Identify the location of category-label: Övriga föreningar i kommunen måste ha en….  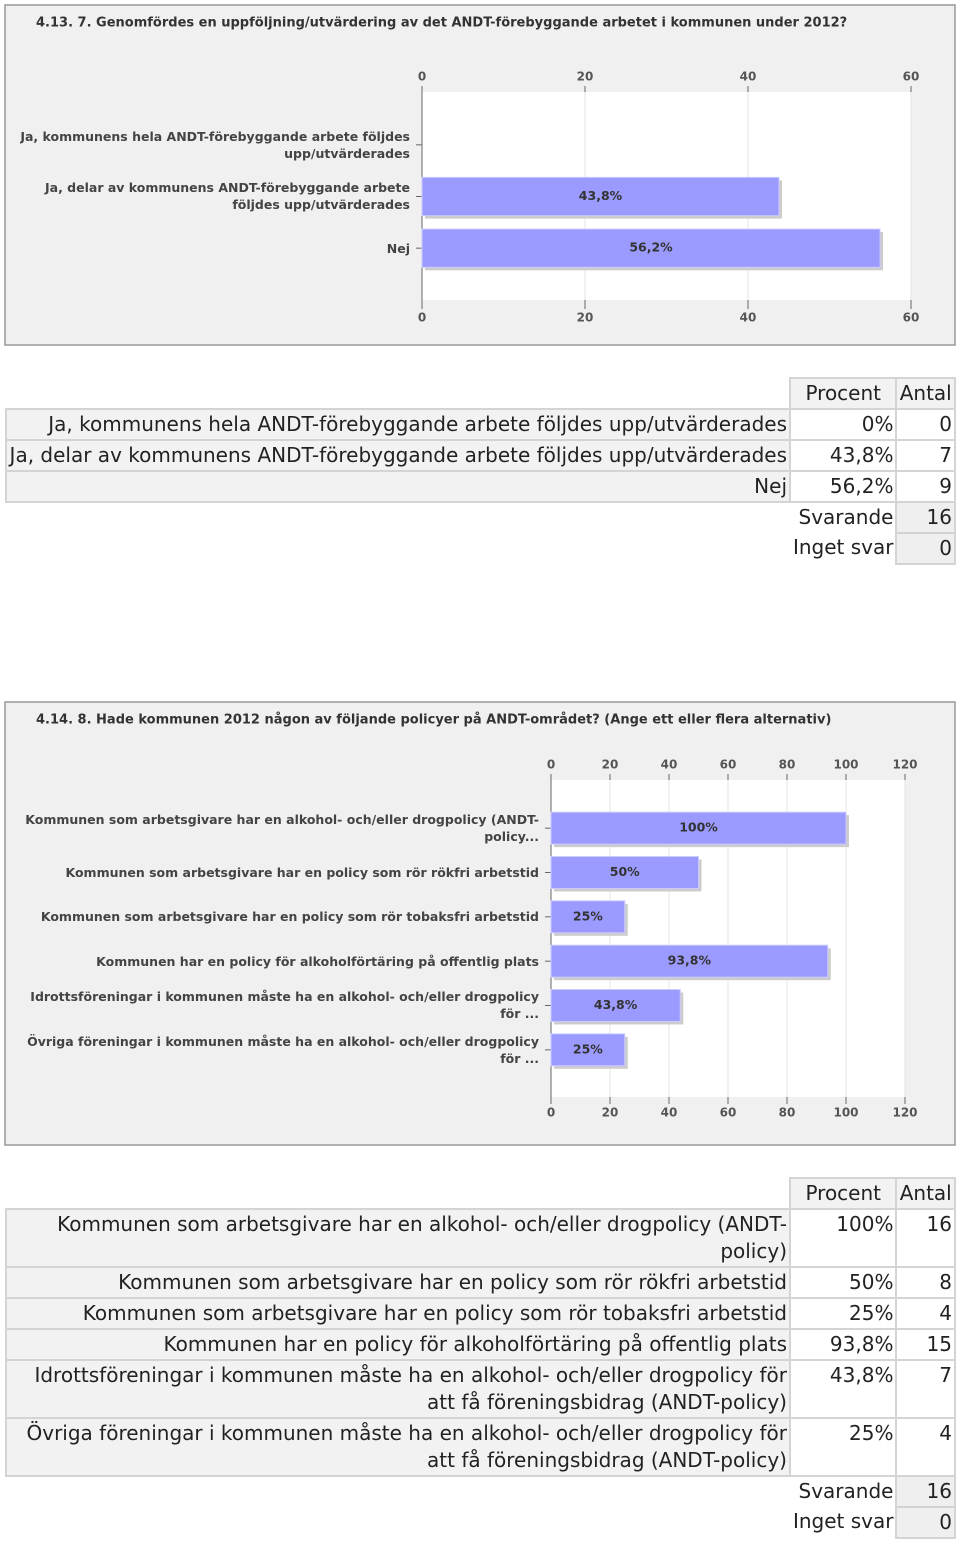
(283, 1049).